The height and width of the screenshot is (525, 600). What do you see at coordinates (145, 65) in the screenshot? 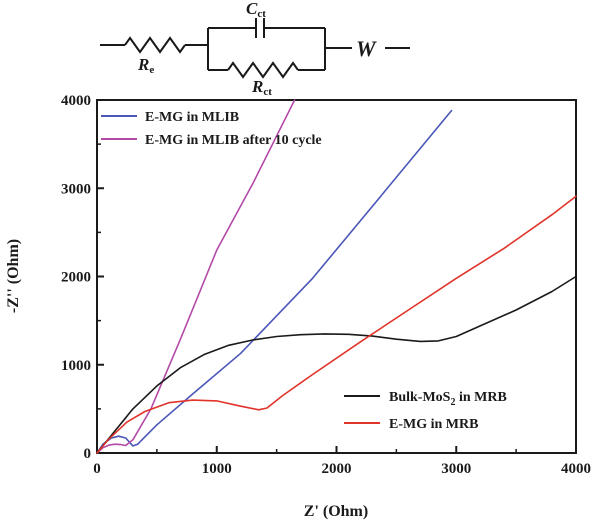
I see `label-re: Re` at bounding box center [145, 65].